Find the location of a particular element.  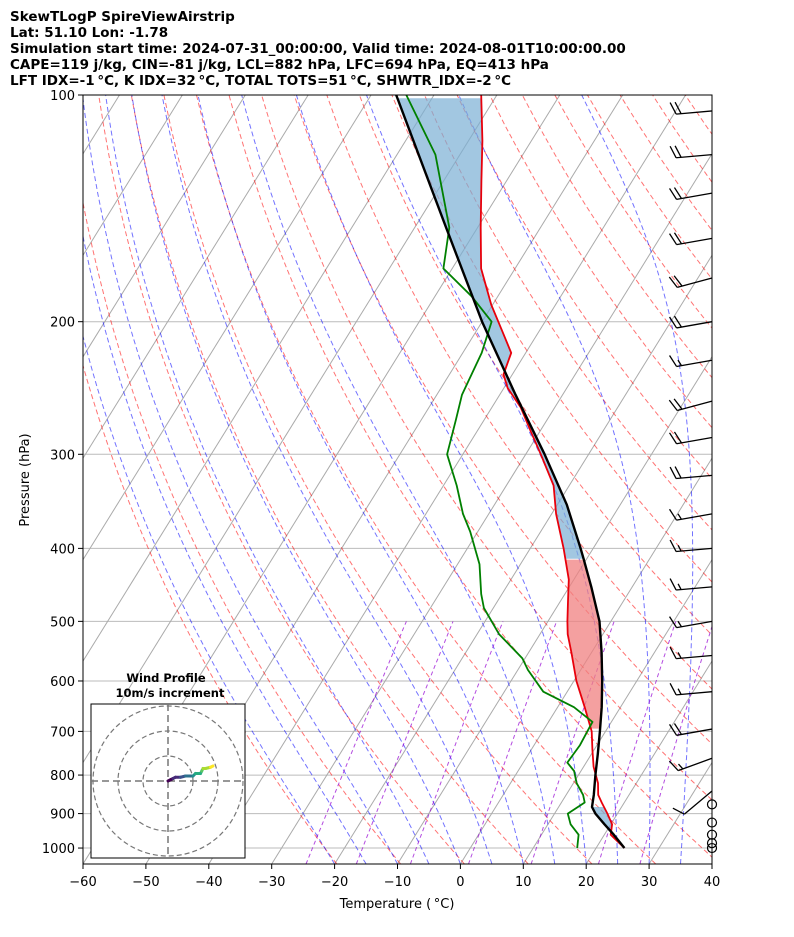

y-tick-label: 600 is located at coordinates (62, 682).